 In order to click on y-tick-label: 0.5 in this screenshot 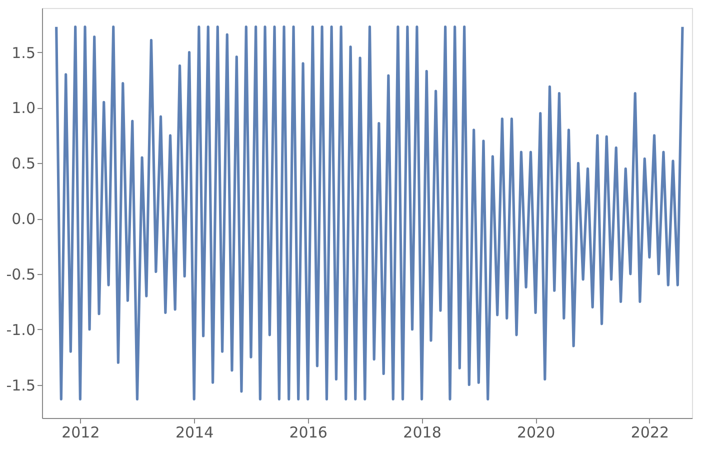, I will do `click(24, 163)`.